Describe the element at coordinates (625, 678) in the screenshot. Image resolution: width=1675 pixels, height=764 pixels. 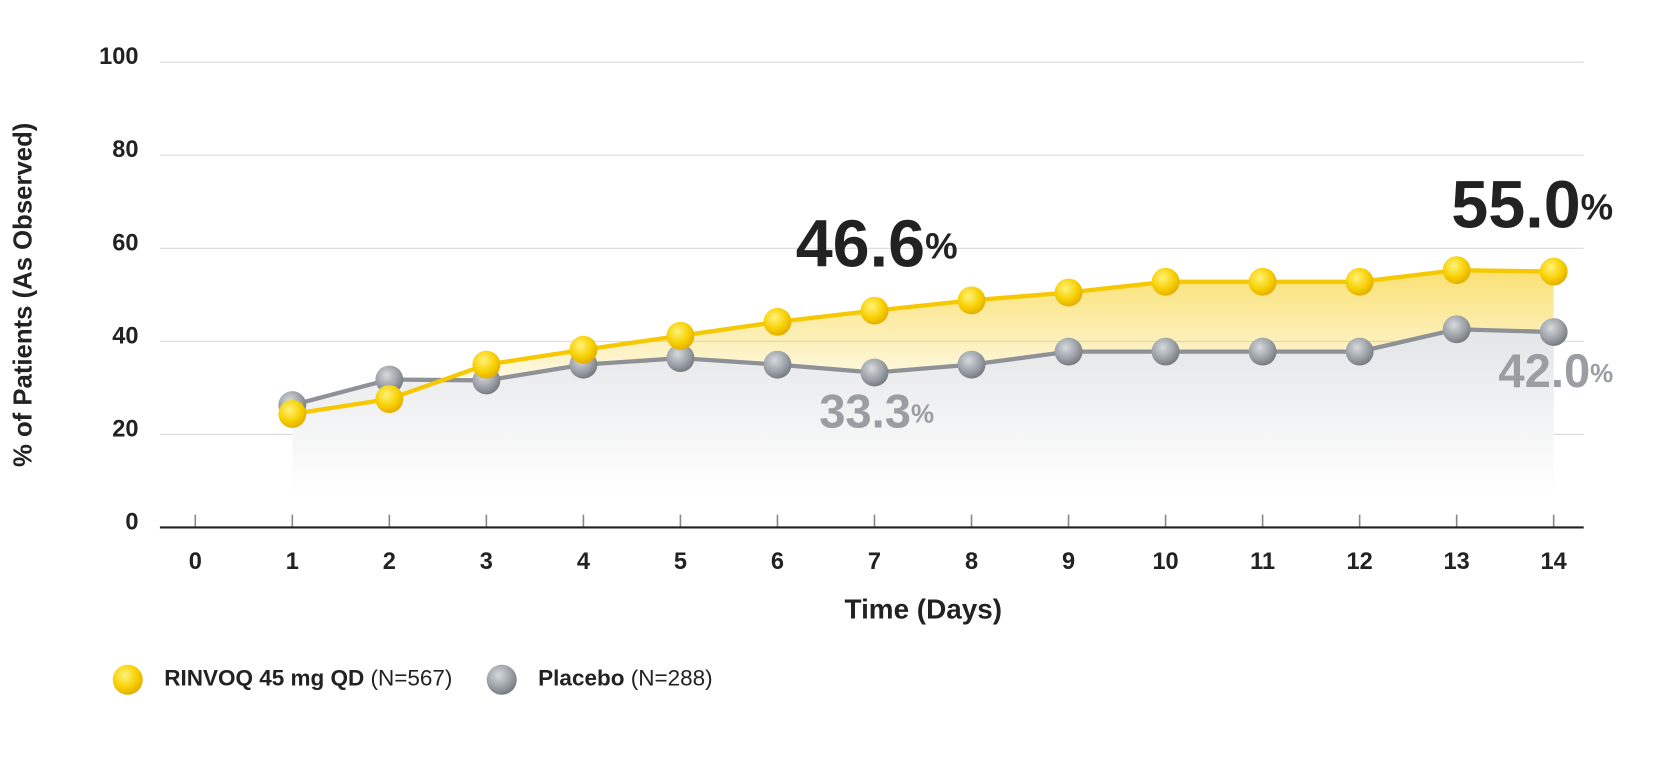
I see `legend-label: Placebo (N=288)` at that location.